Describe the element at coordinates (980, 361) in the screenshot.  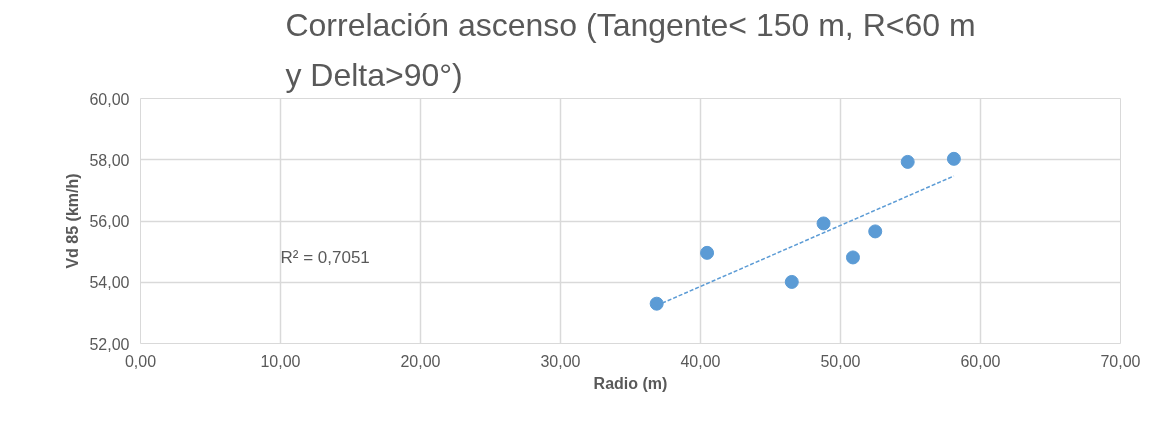
I see `x-tick-label: 60,00` at that location.